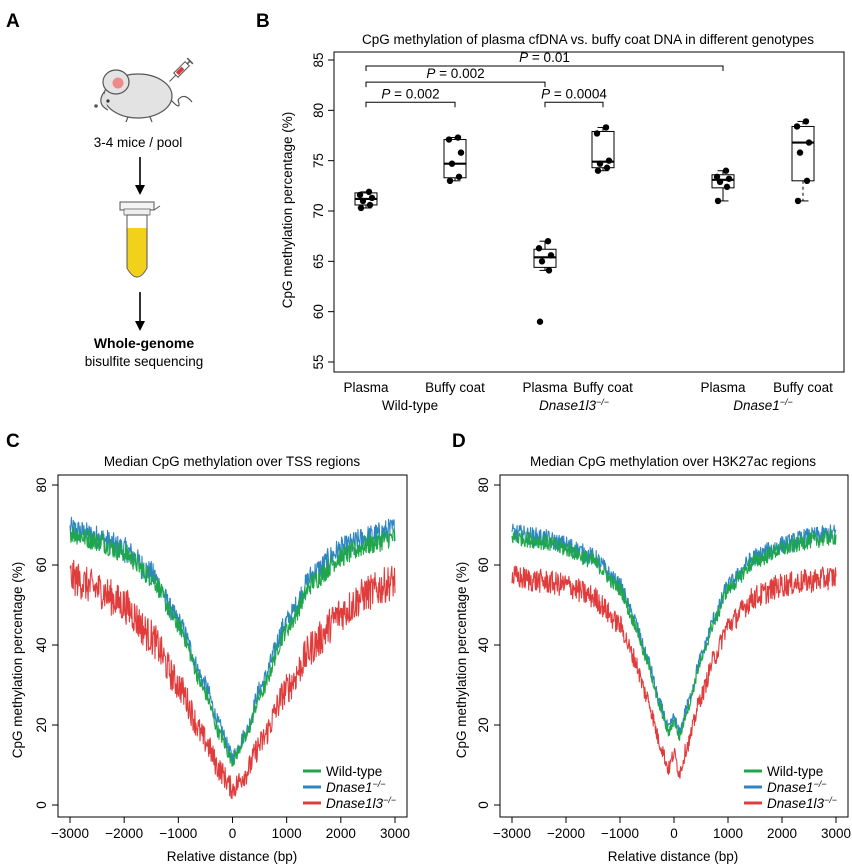  I want to click on chart-d-xlabel: Relative distance (bp), so click(673, 856).